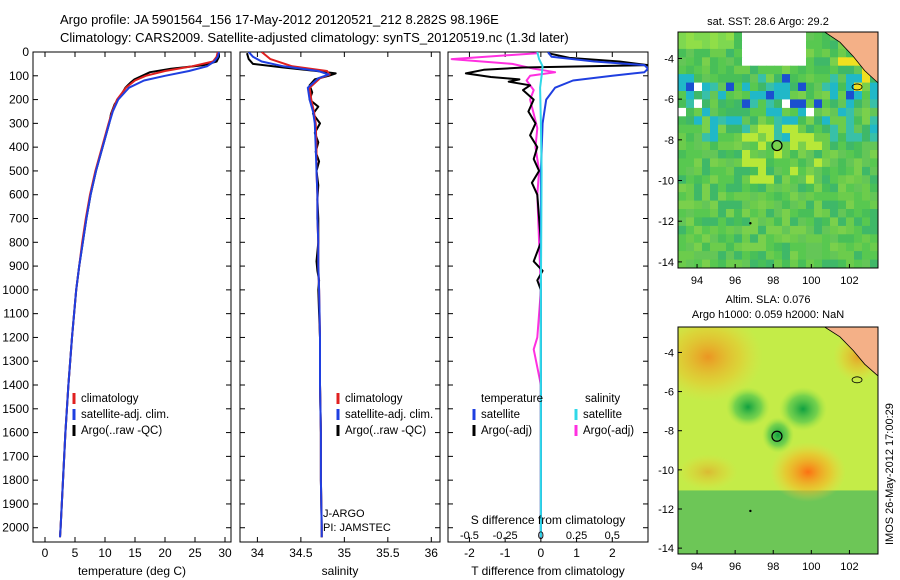  What do you see at coordinates (503, 295) in the screenshot?
I see `series-line-s-argo-adj-` at bounding box center [503, 295].